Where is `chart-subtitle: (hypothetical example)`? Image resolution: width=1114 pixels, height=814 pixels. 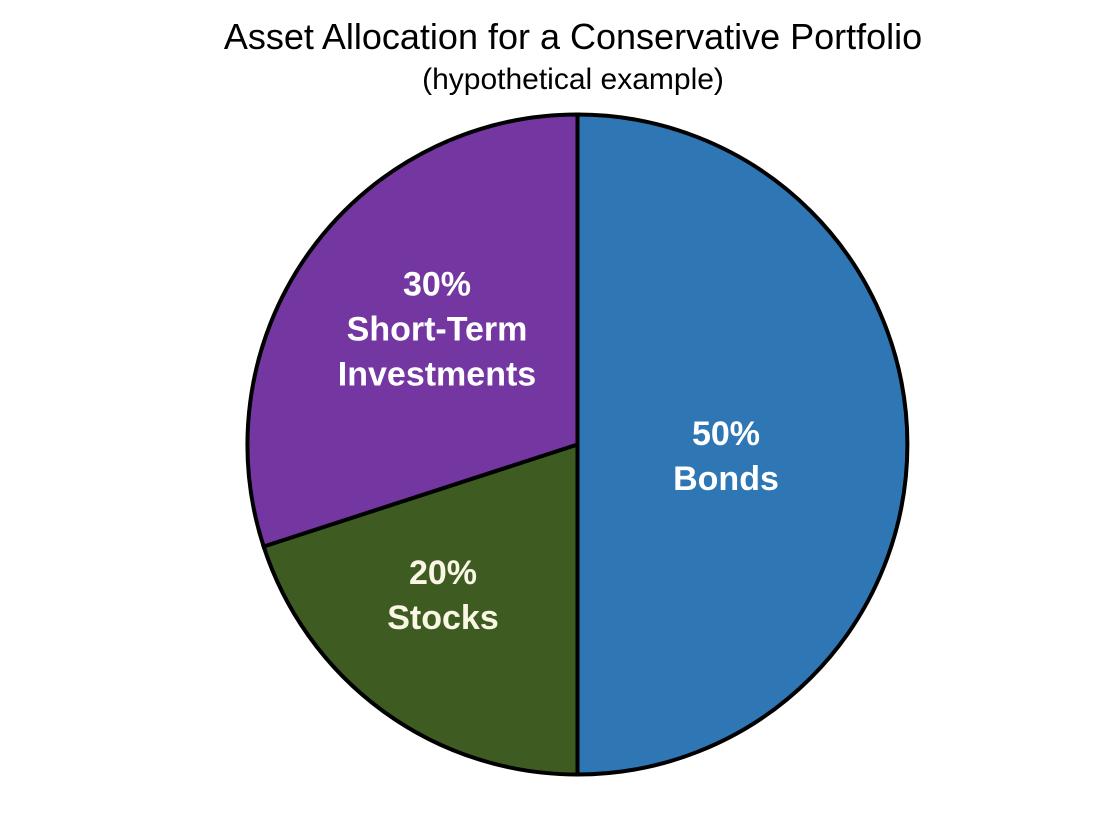 chart-subtitle: (hypothetical example) is located at coordinates (573, 79).